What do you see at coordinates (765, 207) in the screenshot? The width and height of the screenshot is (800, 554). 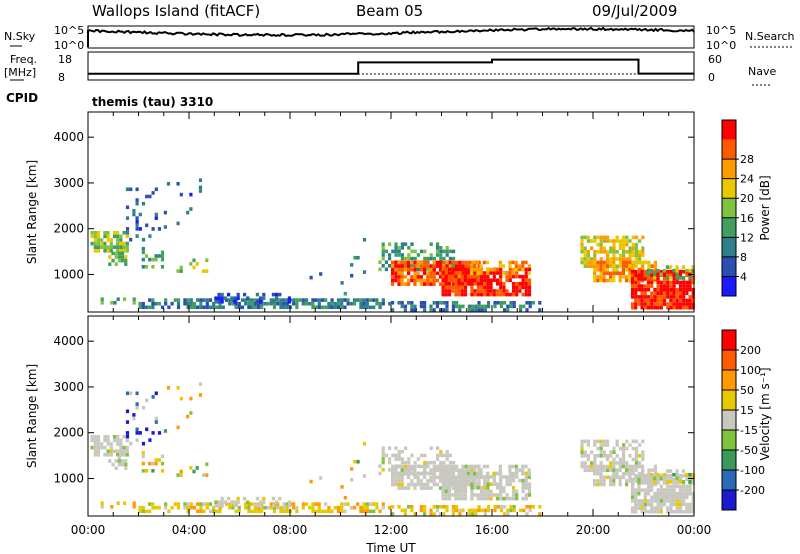 I see `power-colorbar-label: Power [dB]` at bounding box center [765, 207].